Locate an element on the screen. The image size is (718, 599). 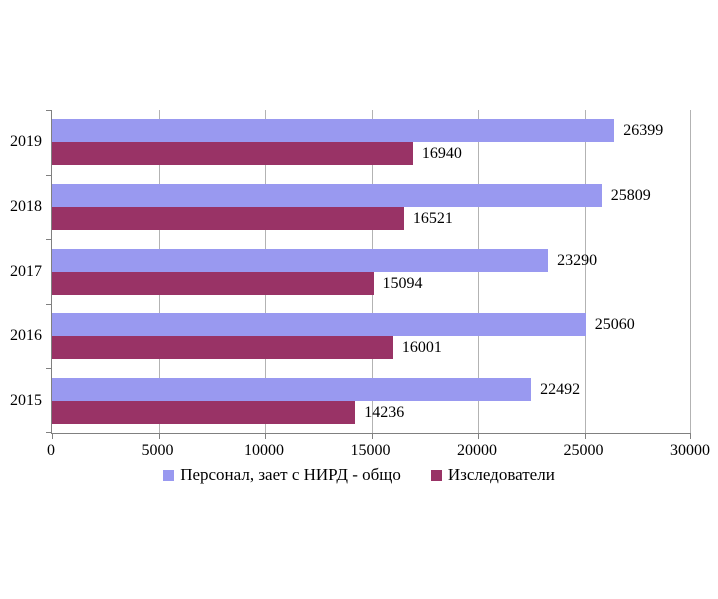
bar-row: 22492 is located at coordinates (371, 389).